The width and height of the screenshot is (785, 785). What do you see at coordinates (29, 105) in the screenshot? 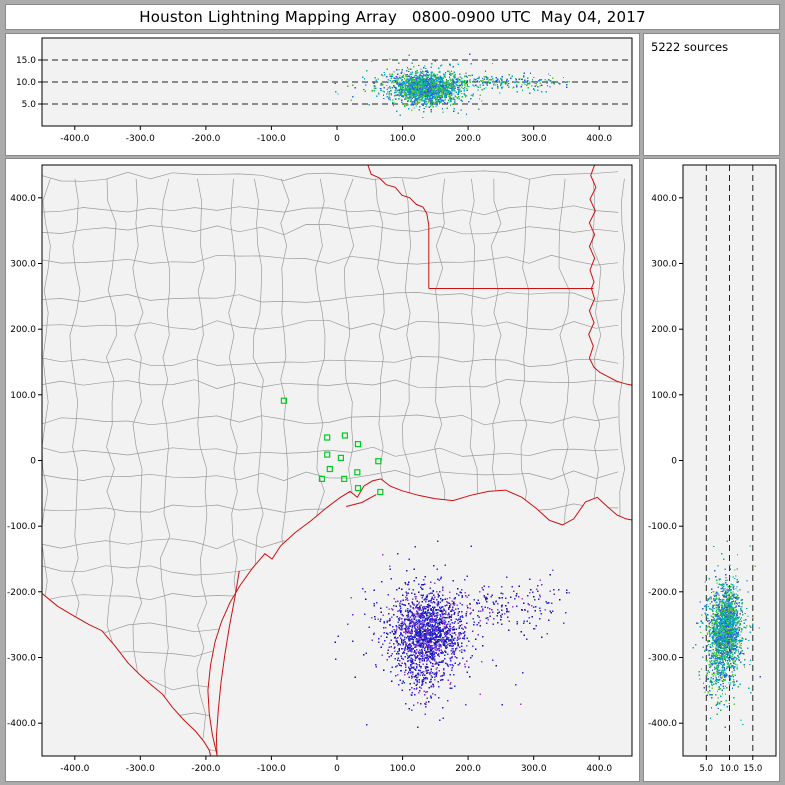
I see `svg-text: 5.0` at bounding box center [29, 105].